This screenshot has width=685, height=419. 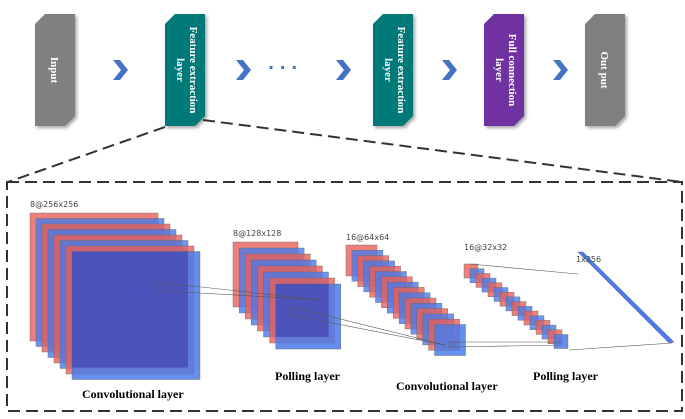 I want to click on dims-label: 8@256x256, so click(x=54, y=204).